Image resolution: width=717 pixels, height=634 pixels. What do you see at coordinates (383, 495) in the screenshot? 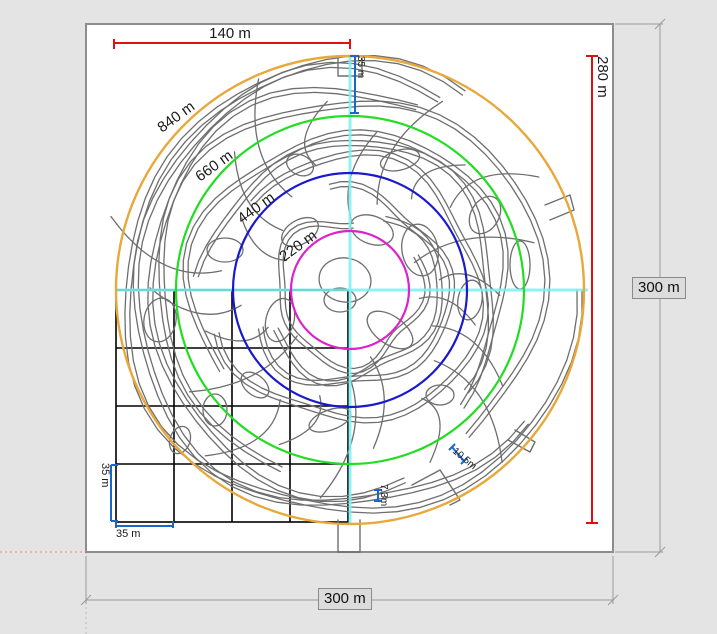
I see `label-7-3m: 7.3m` at bounding box center [383, 495].